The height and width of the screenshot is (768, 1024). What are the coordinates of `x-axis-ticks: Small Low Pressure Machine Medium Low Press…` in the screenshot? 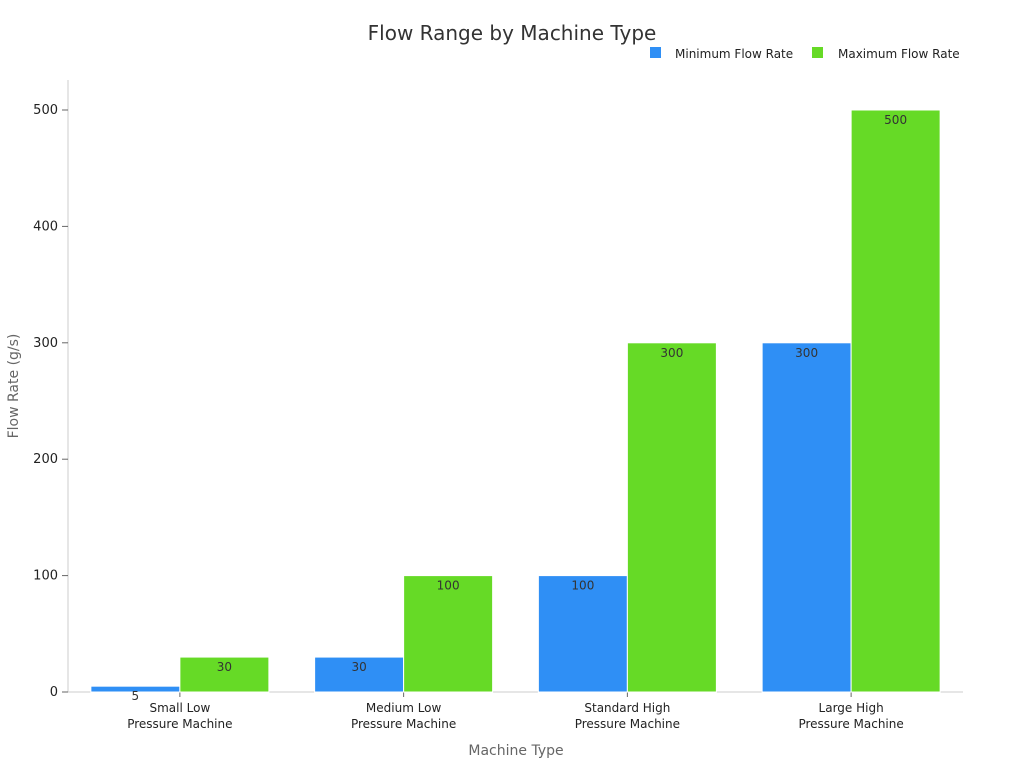 It's located at (515, 711).